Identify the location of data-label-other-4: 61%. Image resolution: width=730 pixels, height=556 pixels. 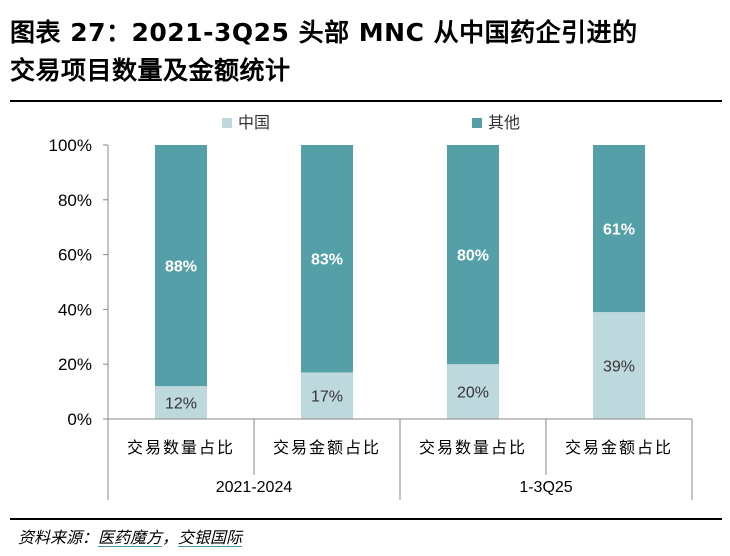
(619, 230).